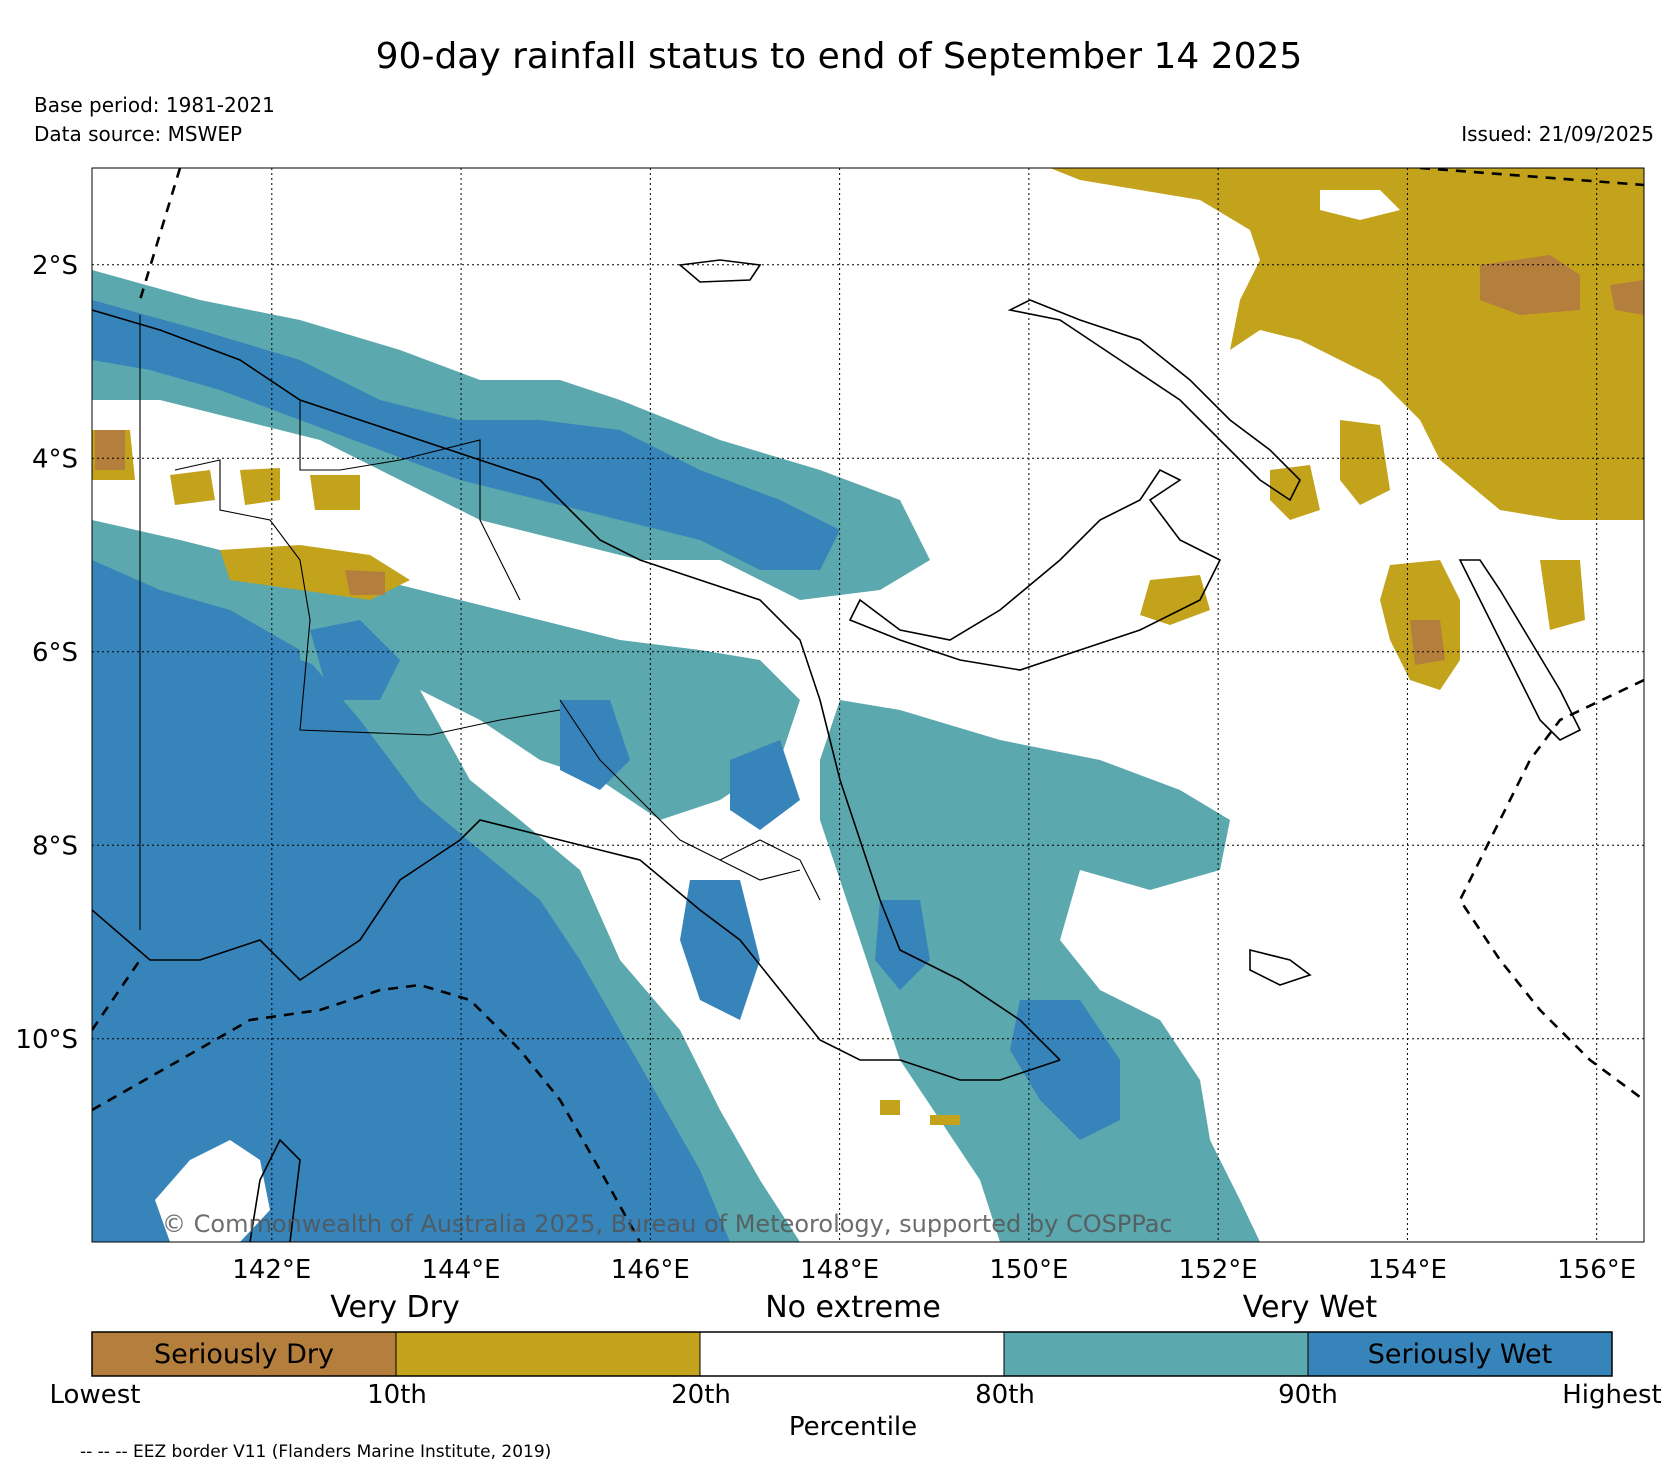 Image resolution: width=1678 pixels, height=1472 pixels. What do you see at coordinates (138, 134) in the screenshot?
I see `data-source-label: Data source: MSWEP` at bounding box center [138, 134].